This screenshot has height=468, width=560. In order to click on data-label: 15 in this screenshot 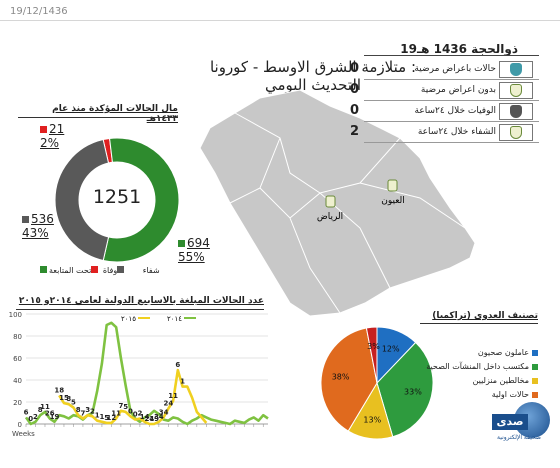, I will do `click(64, 398)`.